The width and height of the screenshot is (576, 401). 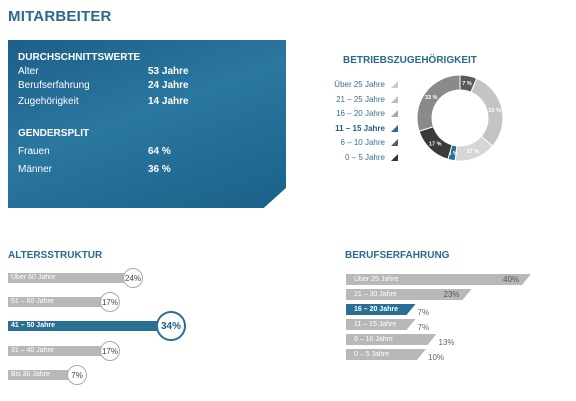 I want to click on tenure-donut-chart: 7 % 33 % 17 % 3 % 17 % 33 %, so click(x=460, y=118).